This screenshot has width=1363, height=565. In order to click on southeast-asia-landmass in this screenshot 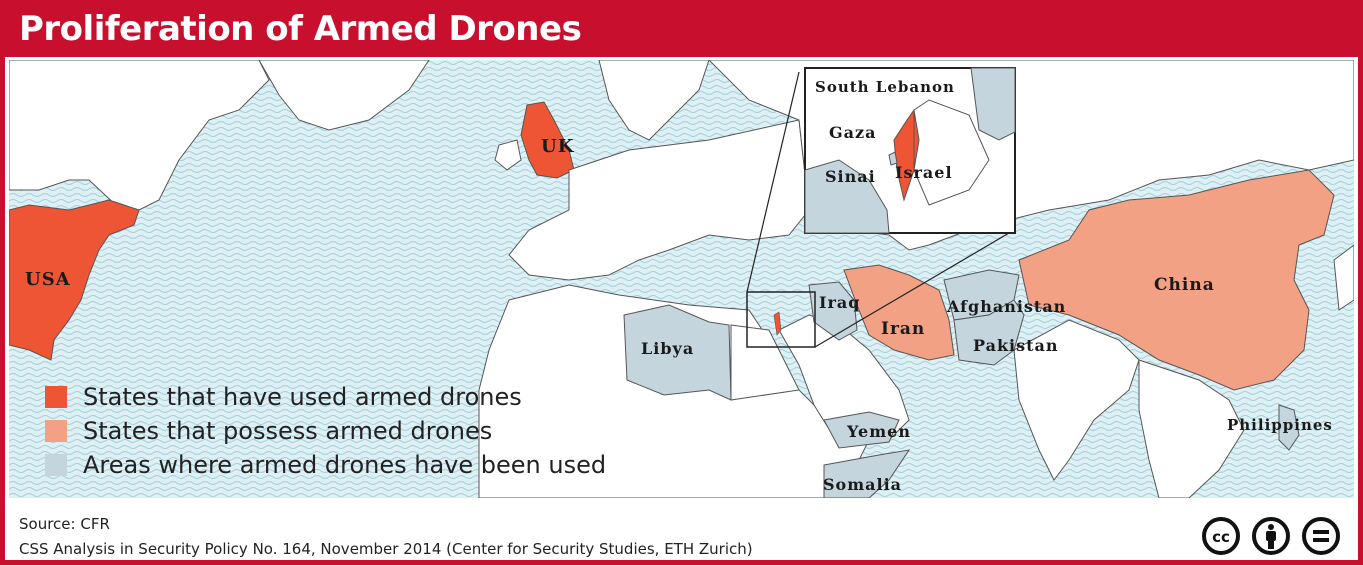, I will do `click(1191, 428)`.